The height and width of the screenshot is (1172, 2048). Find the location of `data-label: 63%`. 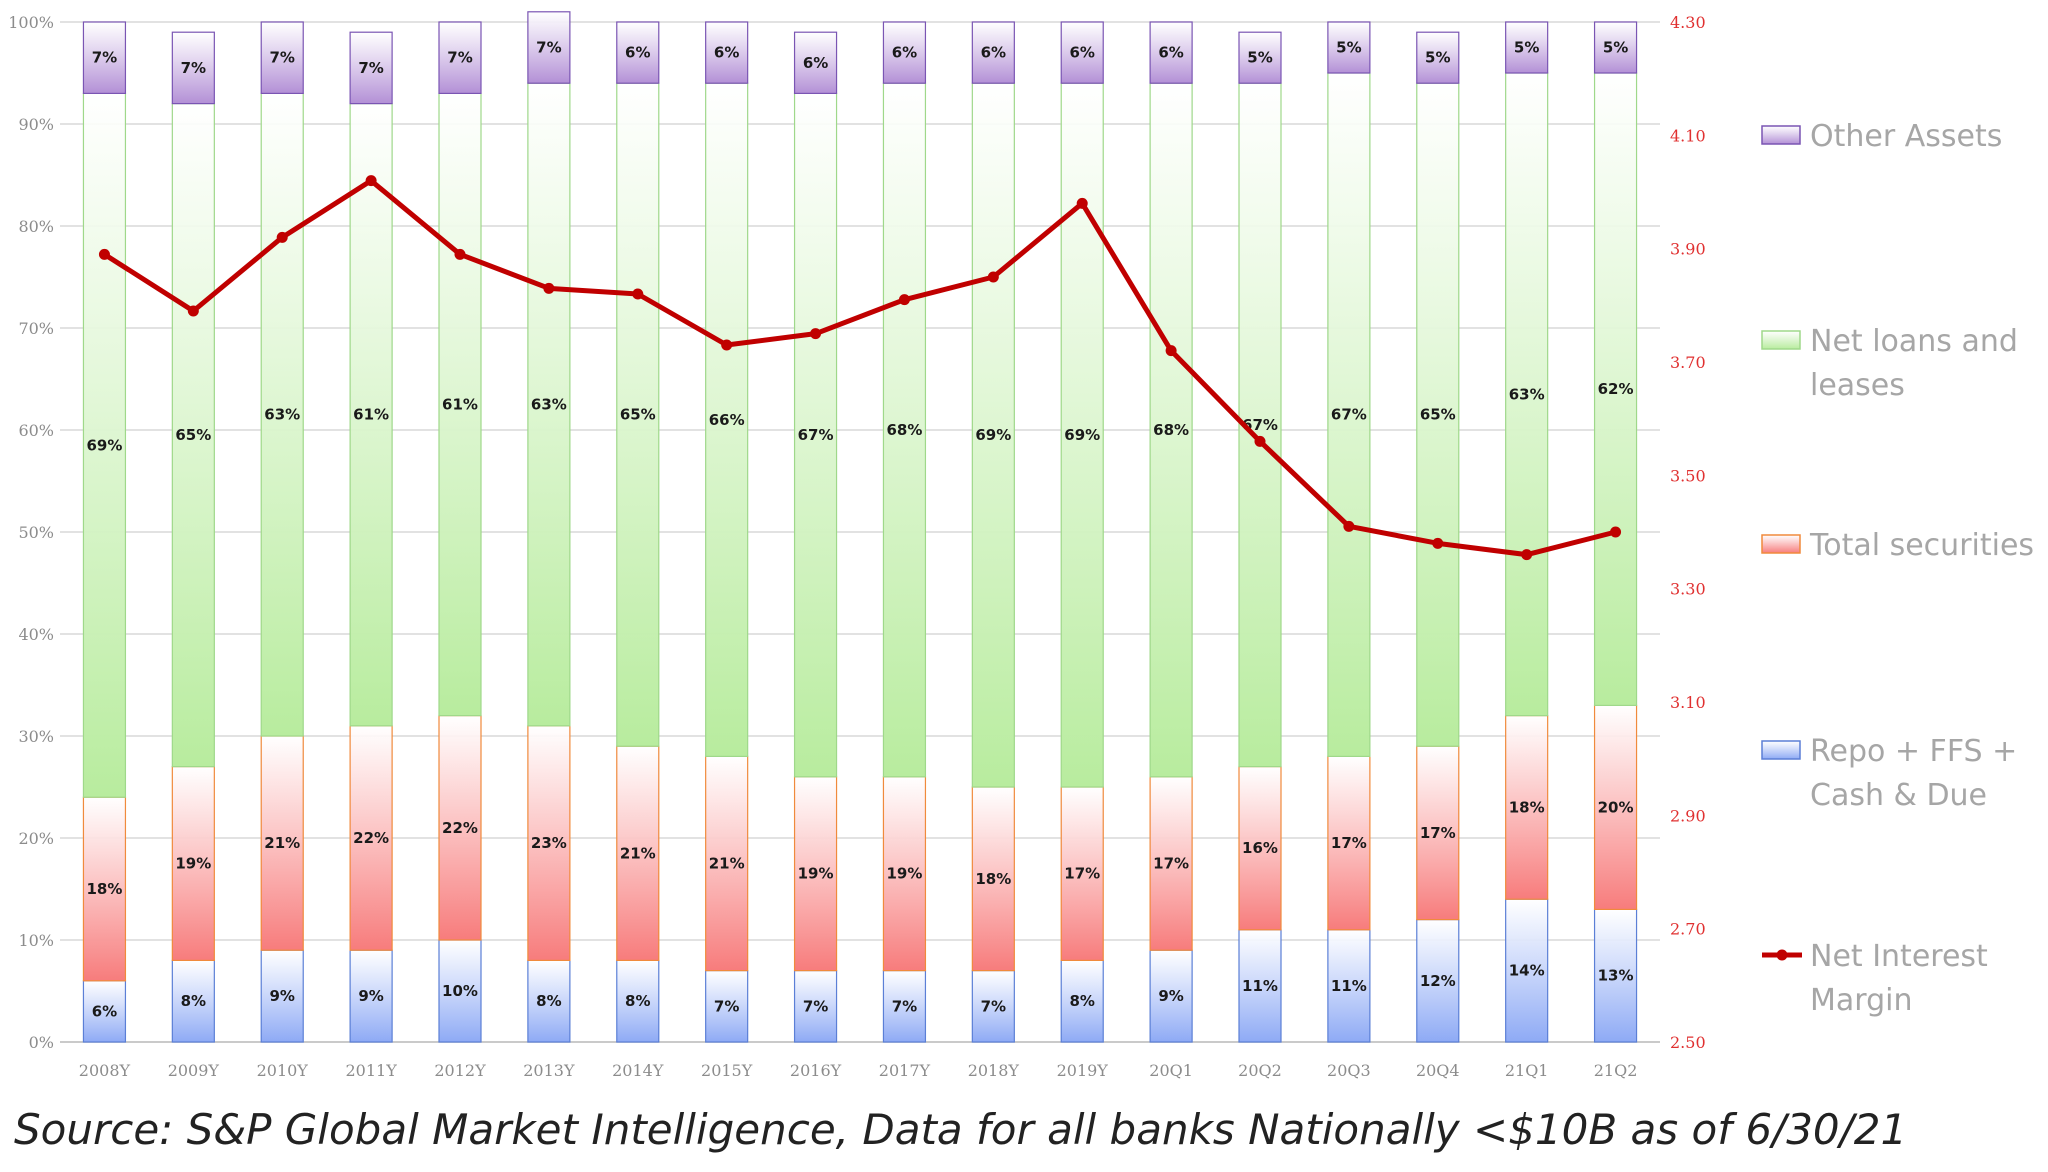

data-label: 63% is located at coordinates (282, 415).